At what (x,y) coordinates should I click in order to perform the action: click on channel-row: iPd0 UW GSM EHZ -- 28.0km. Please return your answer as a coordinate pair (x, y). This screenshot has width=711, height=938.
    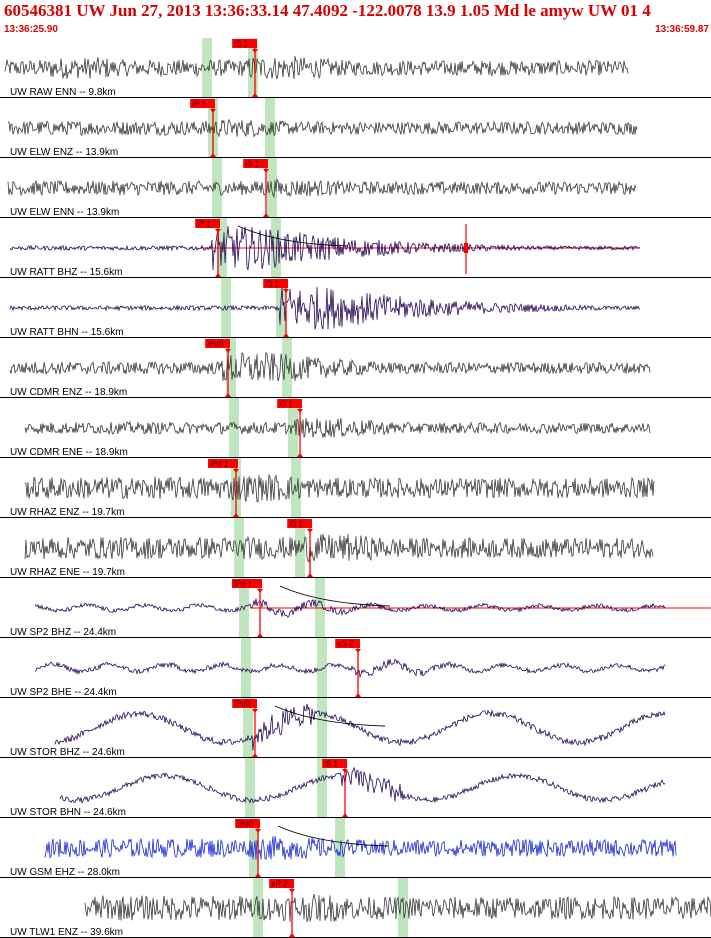
    Looking at the image, I should click on (355, 848).